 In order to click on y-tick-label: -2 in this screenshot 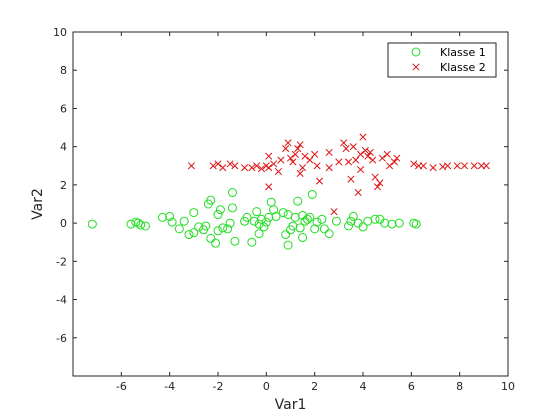, I will do `click(61, 261)`.